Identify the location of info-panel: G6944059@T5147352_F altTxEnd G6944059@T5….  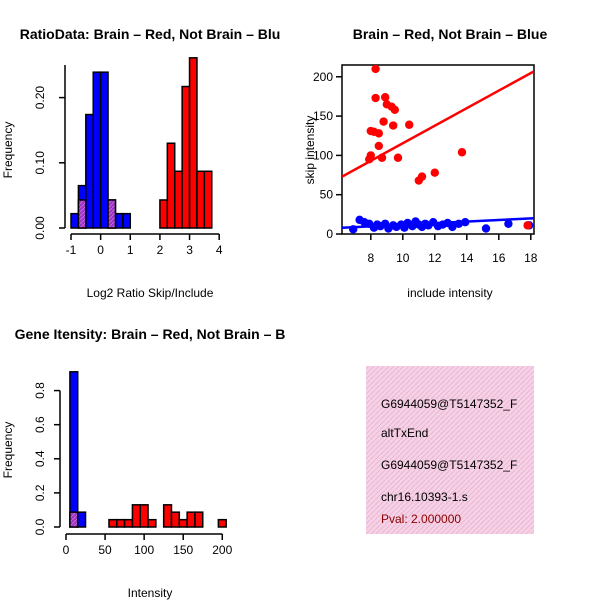
(450, 450).